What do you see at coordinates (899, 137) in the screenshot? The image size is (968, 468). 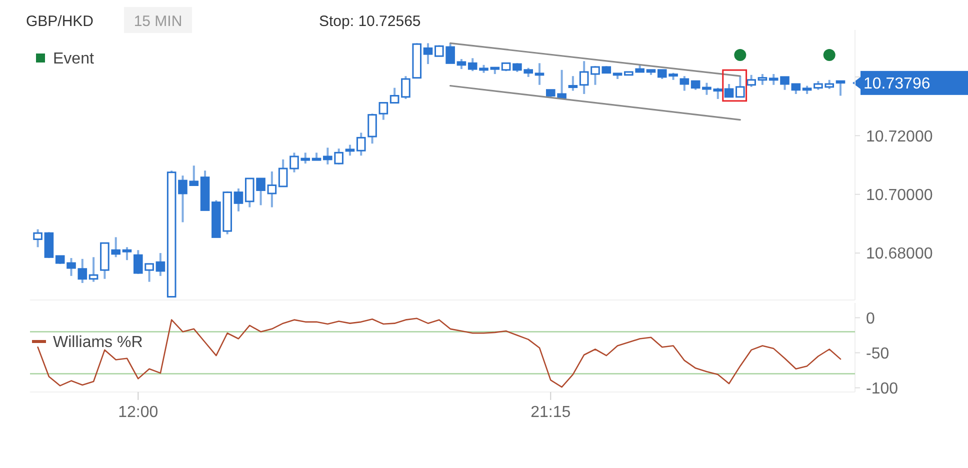 I see `y-tick-label: 10.72000` at bounding box center [899, 137].